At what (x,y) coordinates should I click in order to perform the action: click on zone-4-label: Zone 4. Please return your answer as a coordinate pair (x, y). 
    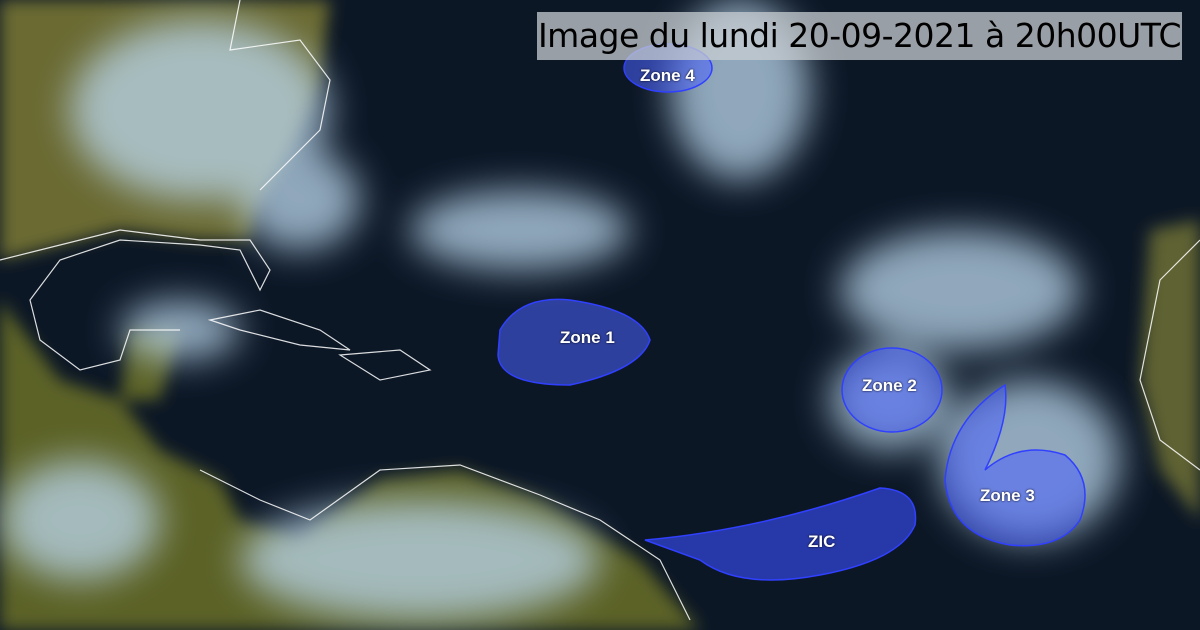
    Looking at the image, I should click on (667, 75).